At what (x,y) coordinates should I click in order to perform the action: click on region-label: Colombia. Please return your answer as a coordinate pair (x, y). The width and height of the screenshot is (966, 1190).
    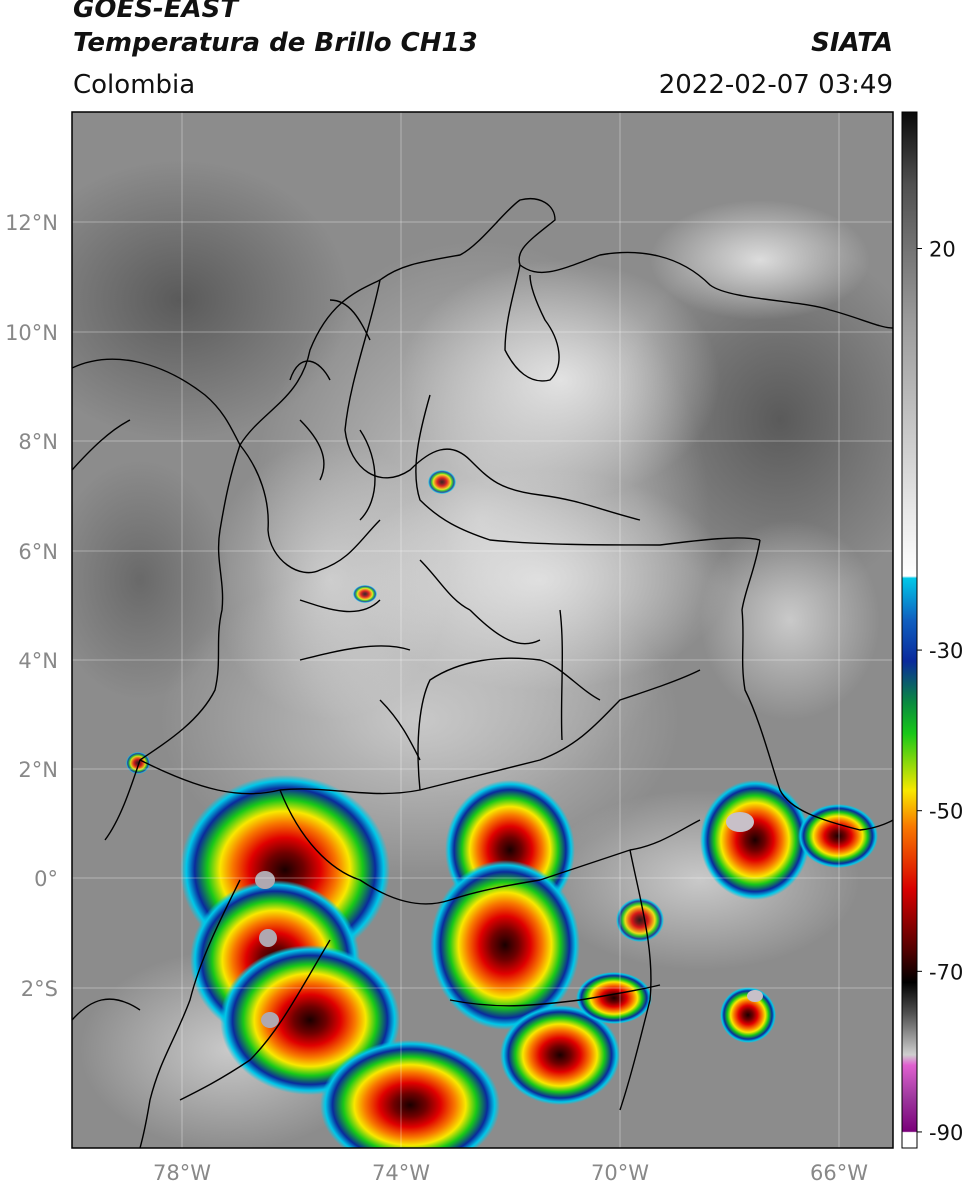
    Looking at the image, I should click on (134, 85).